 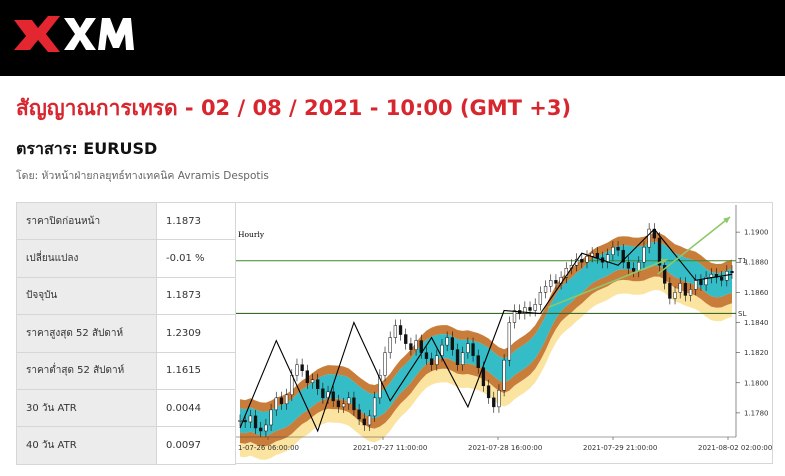 I want to click on table-row: ราคาต่ำสุด 52 สัปดาห์ 1.1615, so click(x=126, y=370).